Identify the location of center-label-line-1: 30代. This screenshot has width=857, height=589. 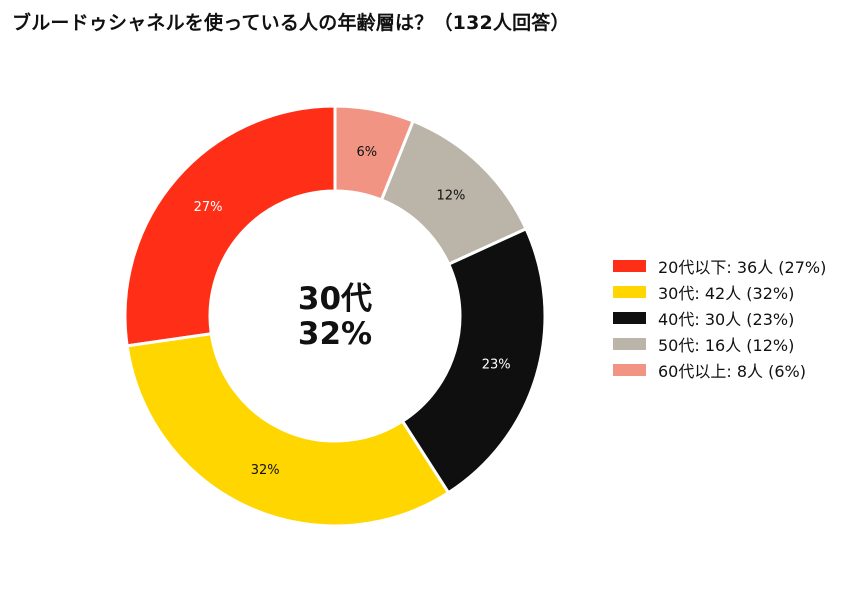
(335, 299).